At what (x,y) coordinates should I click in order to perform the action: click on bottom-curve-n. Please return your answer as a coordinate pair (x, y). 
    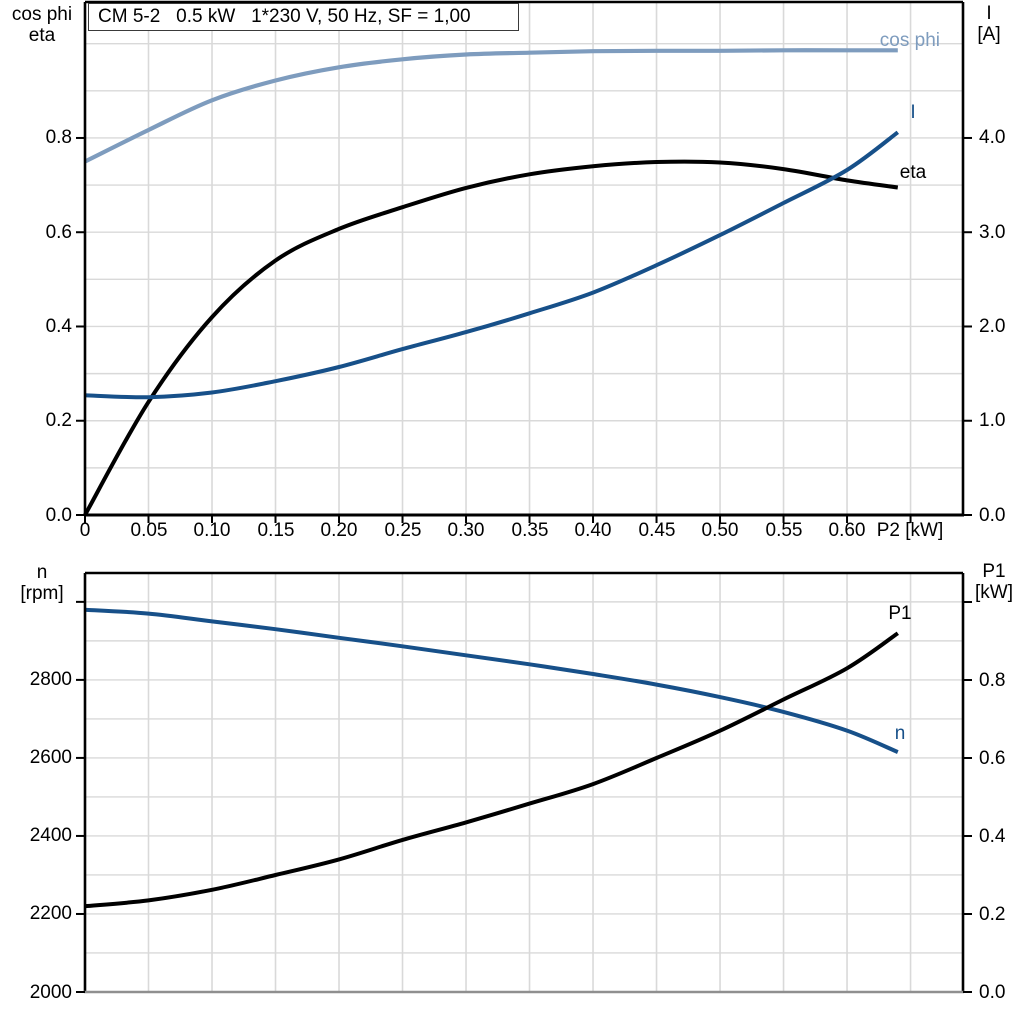
    Looking at the image, I should click on (491, 680).